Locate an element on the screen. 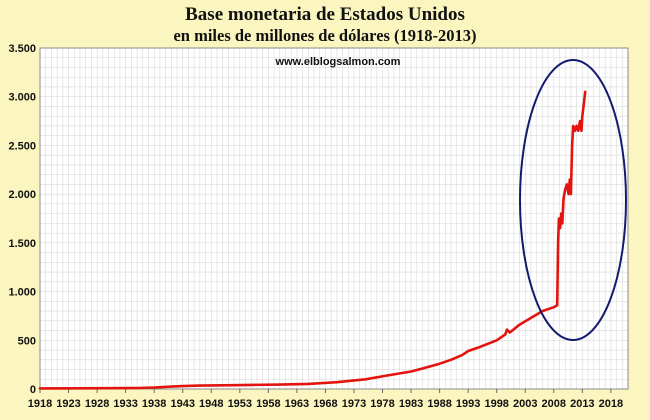  x-tick-label: 2003 is located at coordinates (525, 404).